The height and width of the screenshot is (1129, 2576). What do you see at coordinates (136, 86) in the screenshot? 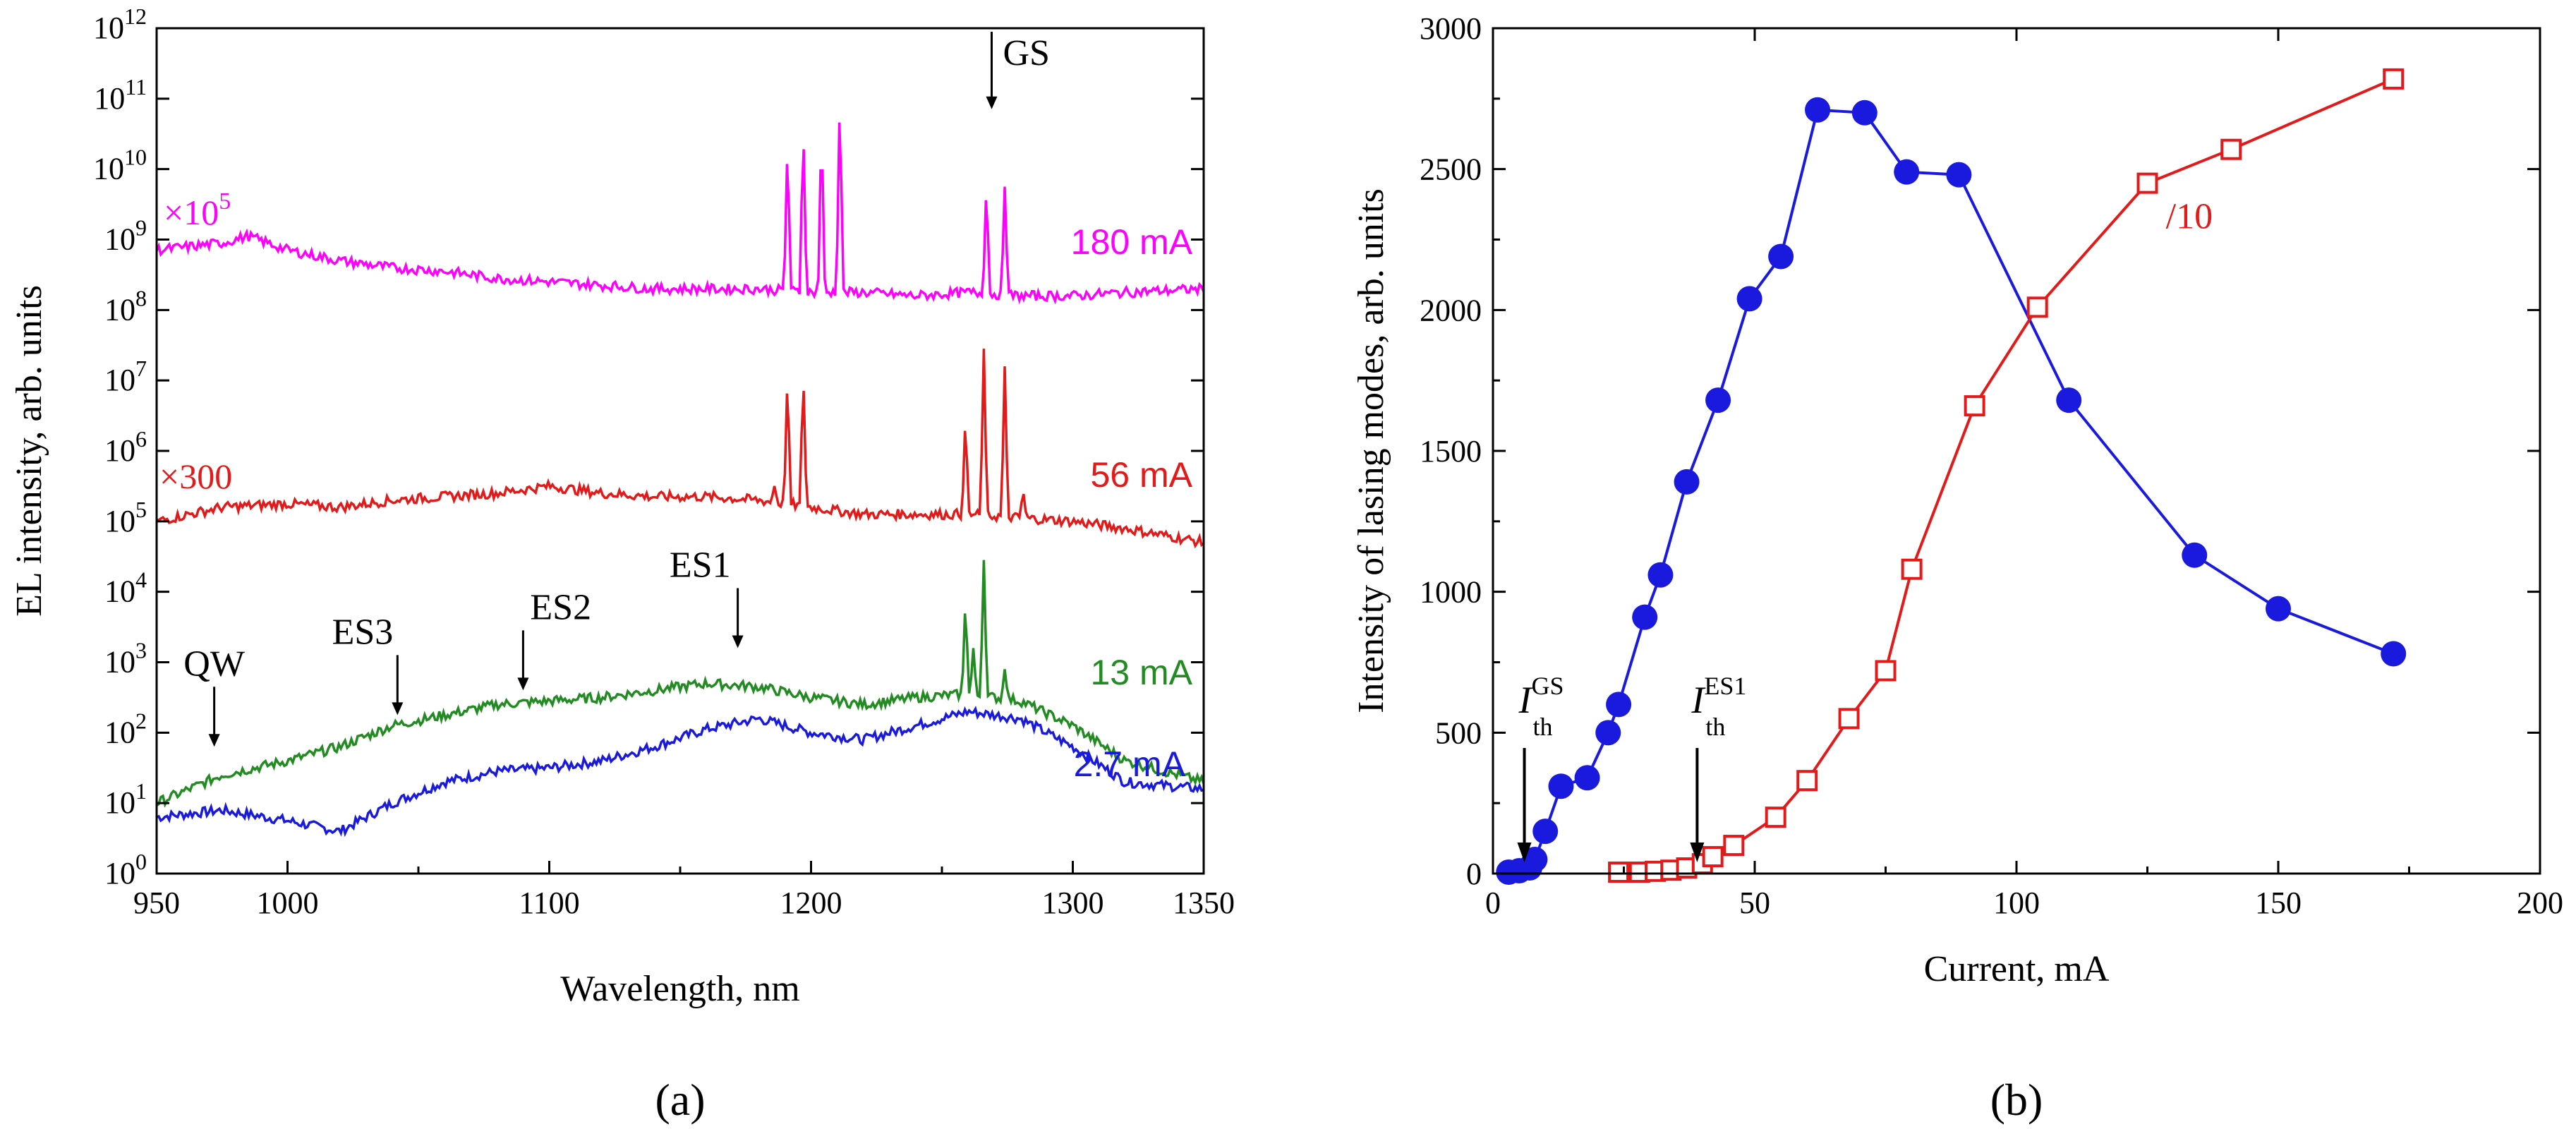
I see `panel-a-y-tick-exponent: 11` at bounding box center [136, 86].